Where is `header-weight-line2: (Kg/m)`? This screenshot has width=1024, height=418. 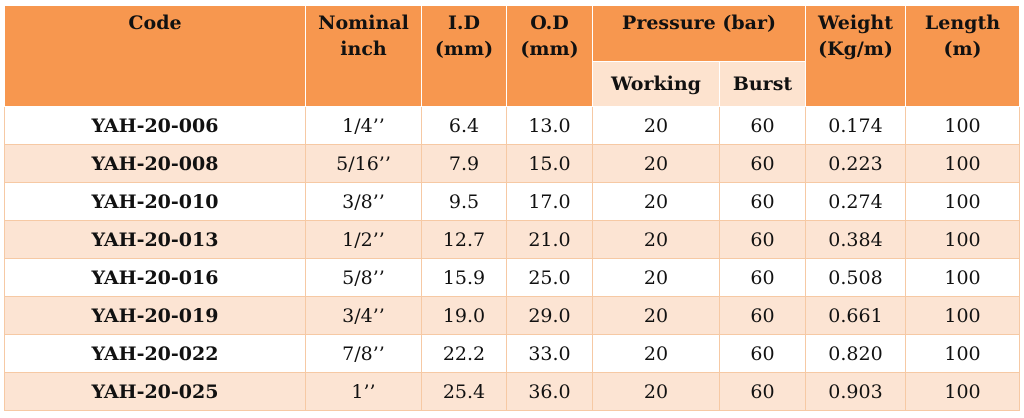
header-weight-line2: (Kg/m) is located at coordinates (855, 49).